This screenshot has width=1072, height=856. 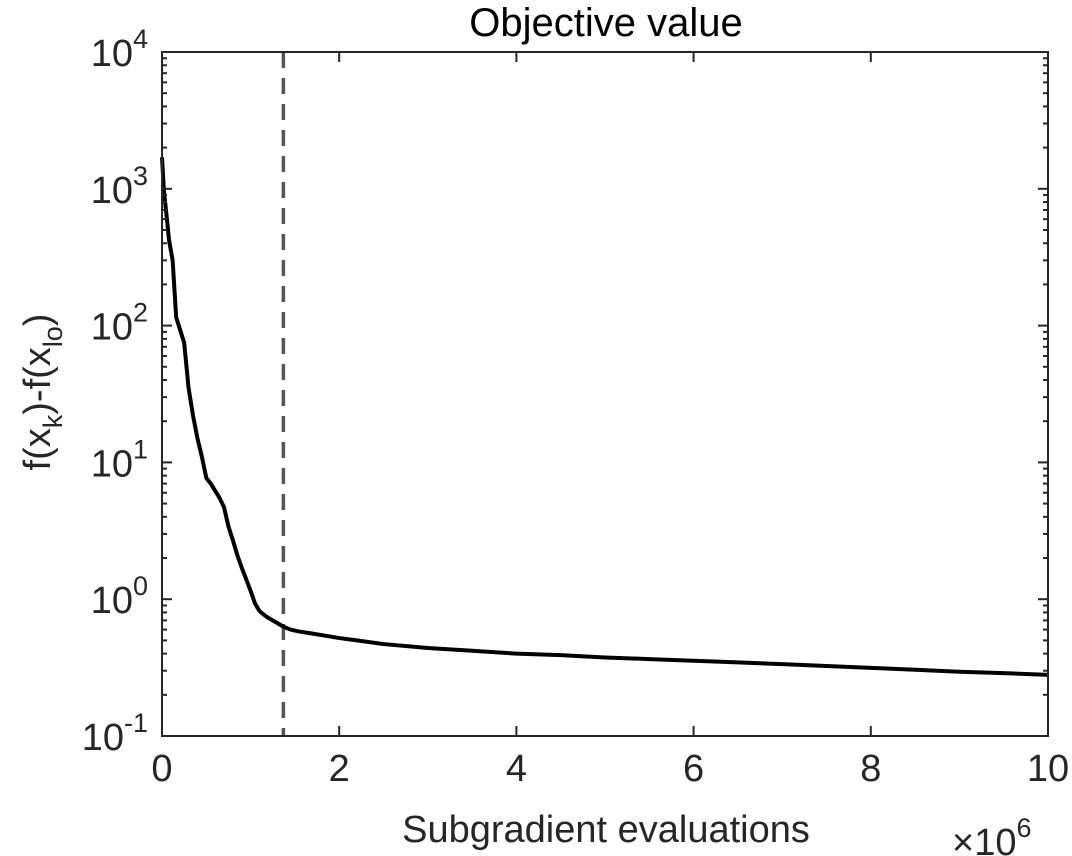 I want to click on x-multiplier-exponent: 6, so click(x=1023, y=828).